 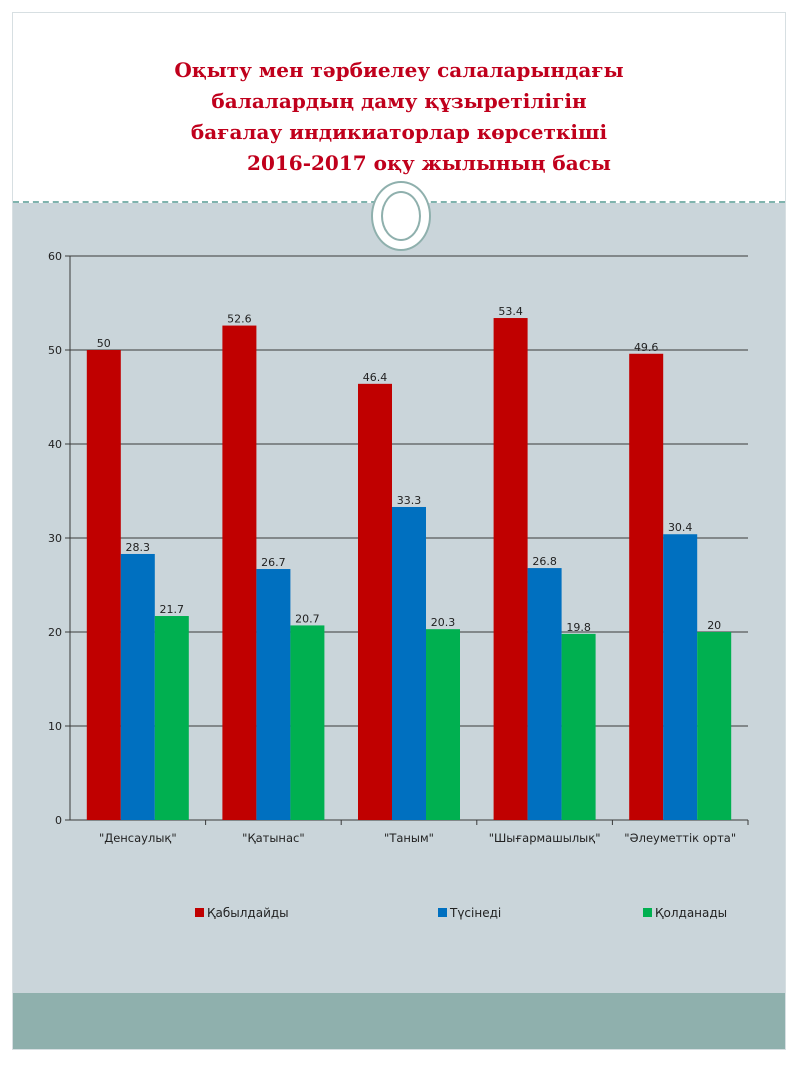 I want to click on x-tick-label: "Шығармашылық", so click(x=545, y=838).